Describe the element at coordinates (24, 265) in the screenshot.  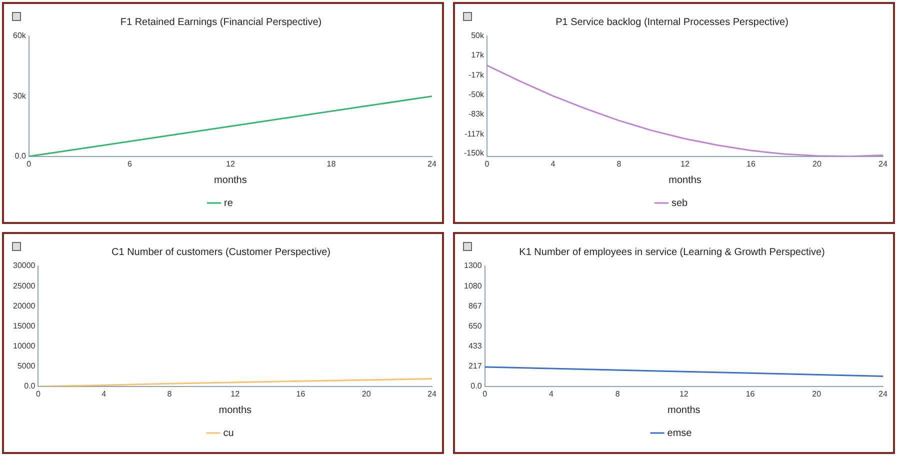
I see `y-tick-label: 30000` at that location.